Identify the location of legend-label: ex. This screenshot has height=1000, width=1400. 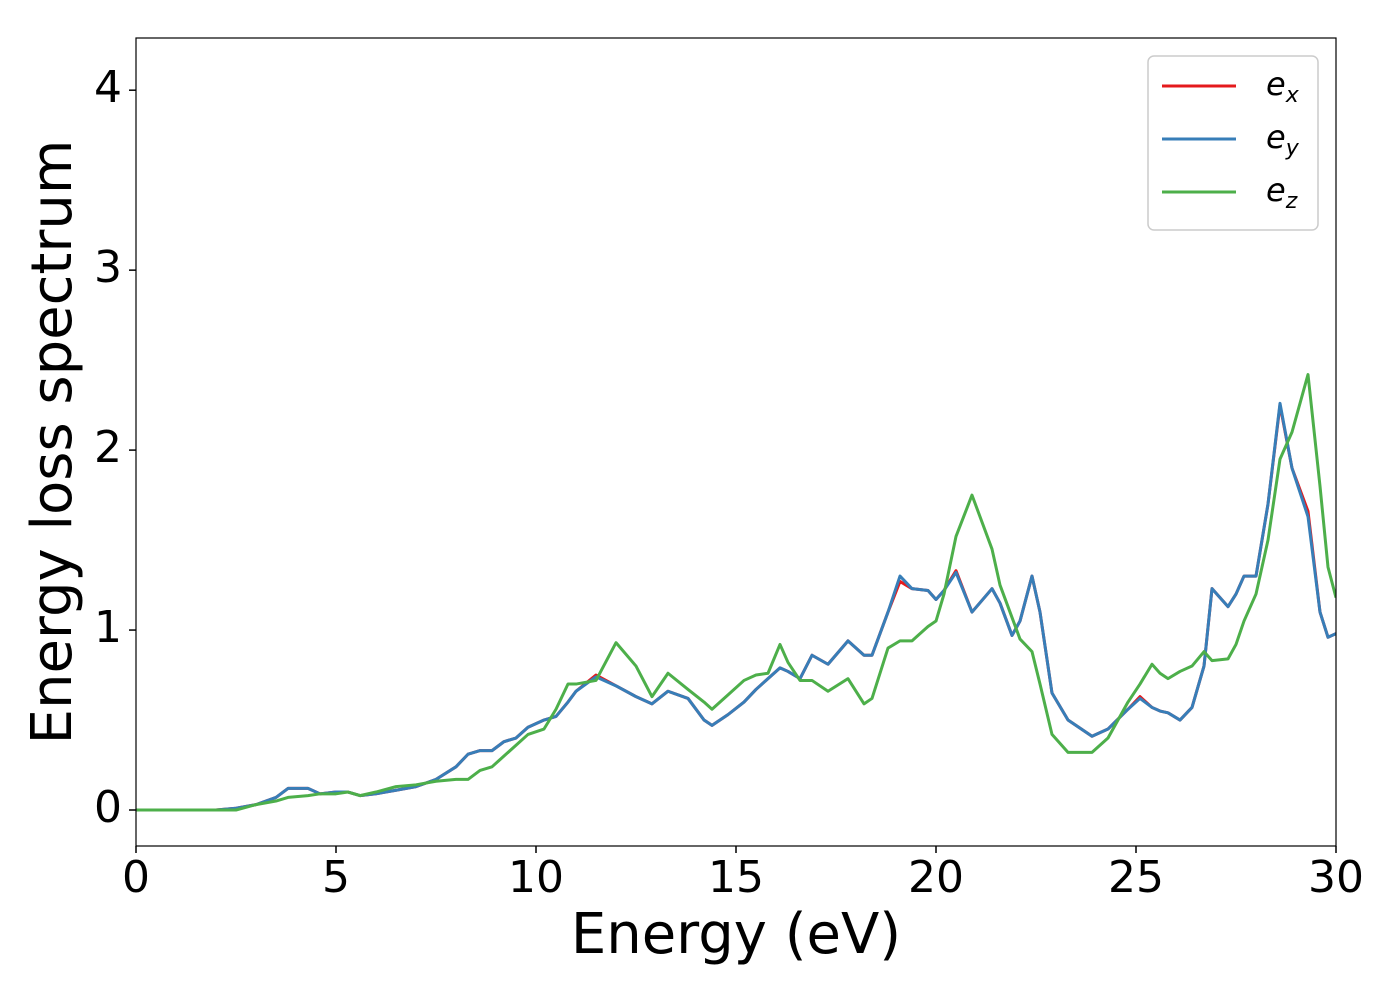
(1283, 86).